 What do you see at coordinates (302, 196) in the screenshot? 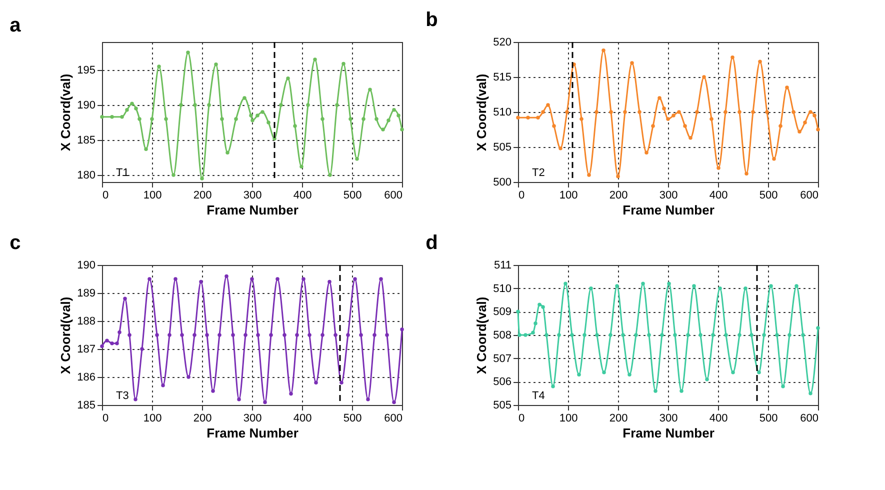
I see `x-tick-label: 400` at bounding box center [302, 196].